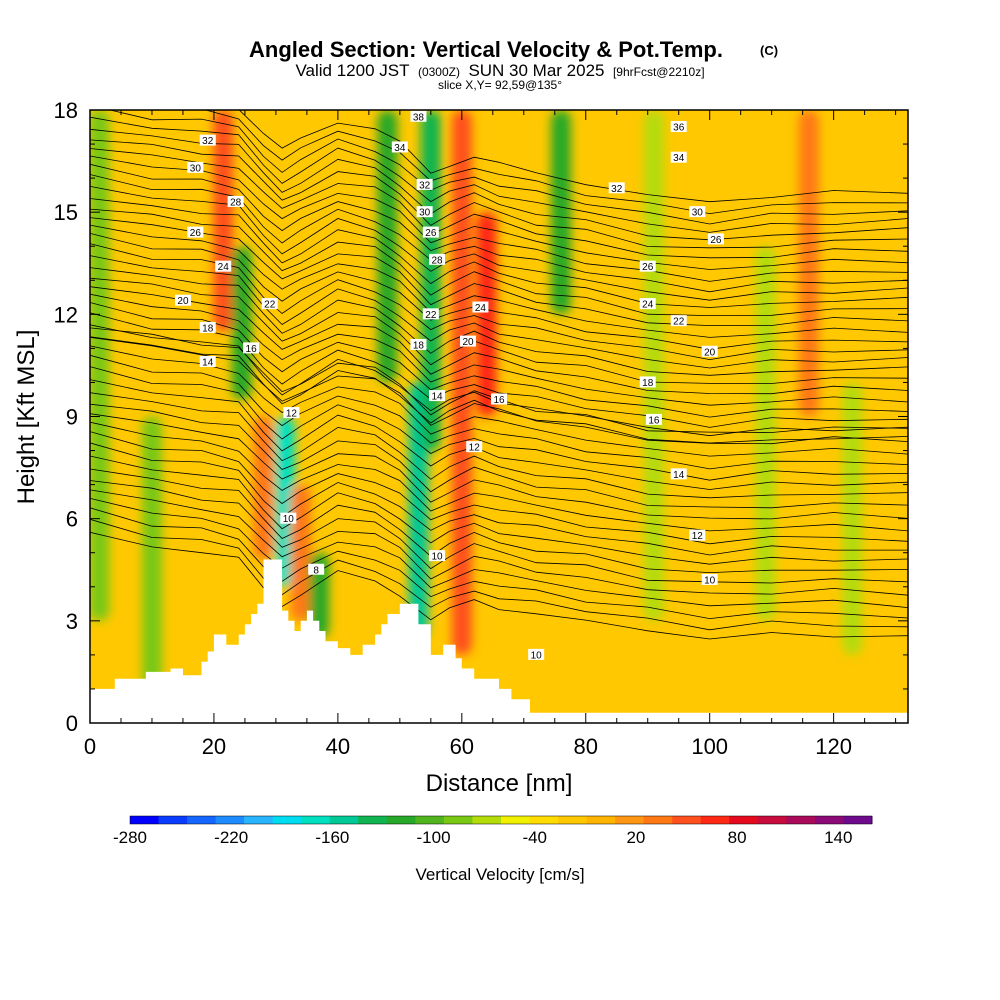 This screenshot has height=1000, width=1000. Describe the element at coordinates (586, 746) in the screenshot. I see `x-tick-label: 80` at that location.